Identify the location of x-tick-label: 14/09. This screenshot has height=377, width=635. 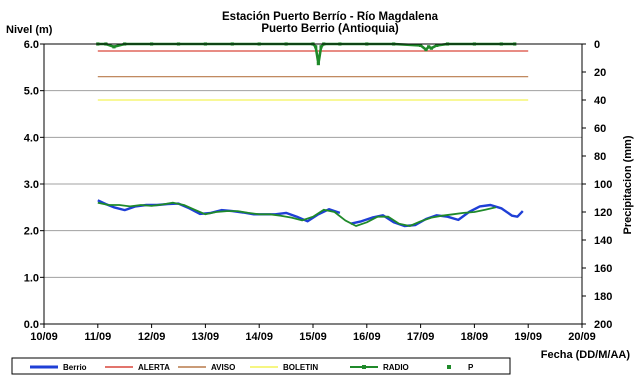
(259, 337).